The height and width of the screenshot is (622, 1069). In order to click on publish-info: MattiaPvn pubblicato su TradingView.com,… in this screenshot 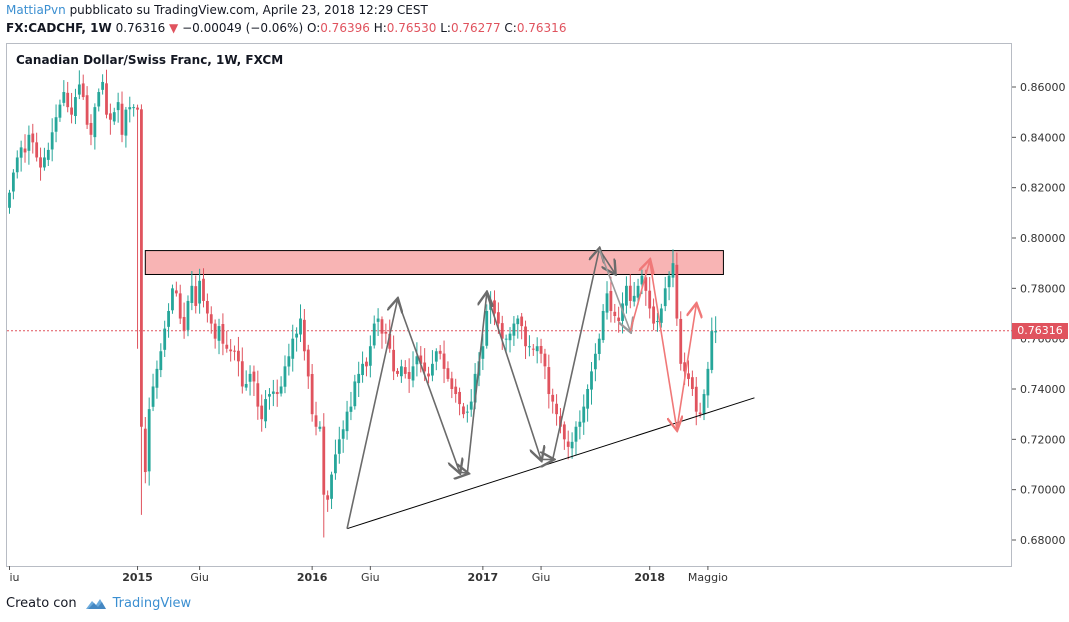, I will do `click(217, 10)`.